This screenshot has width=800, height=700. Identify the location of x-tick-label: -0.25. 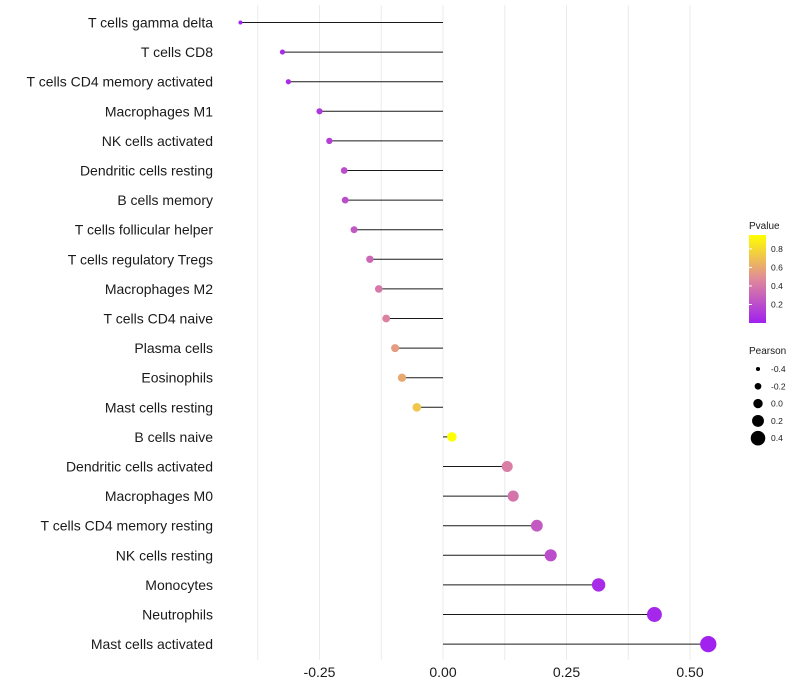
(320, 672).